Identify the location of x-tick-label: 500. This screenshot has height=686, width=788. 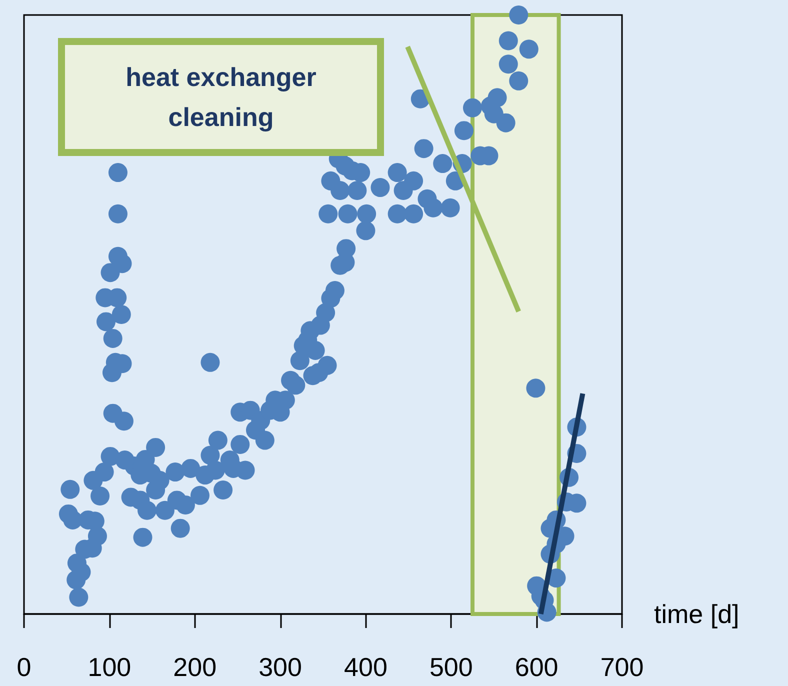
(451, 667).